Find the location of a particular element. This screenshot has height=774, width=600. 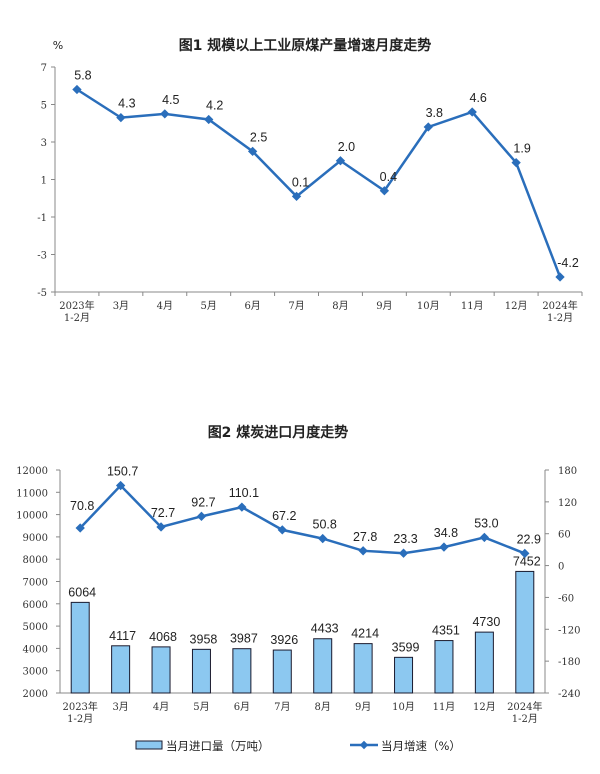

x-tick-label: 6月 is located at coordinates (252, 306).